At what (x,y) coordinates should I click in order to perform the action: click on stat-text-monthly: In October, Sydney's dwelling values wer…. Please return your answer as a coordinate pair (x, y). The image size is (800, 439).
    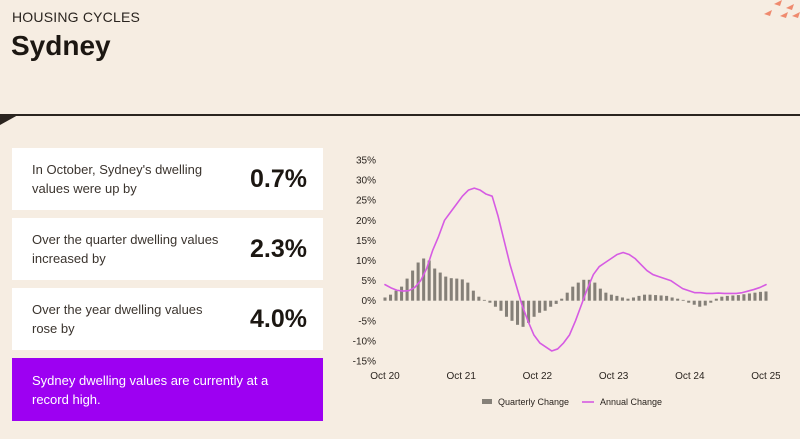
    Looking at the image, I should click on (117, 179).